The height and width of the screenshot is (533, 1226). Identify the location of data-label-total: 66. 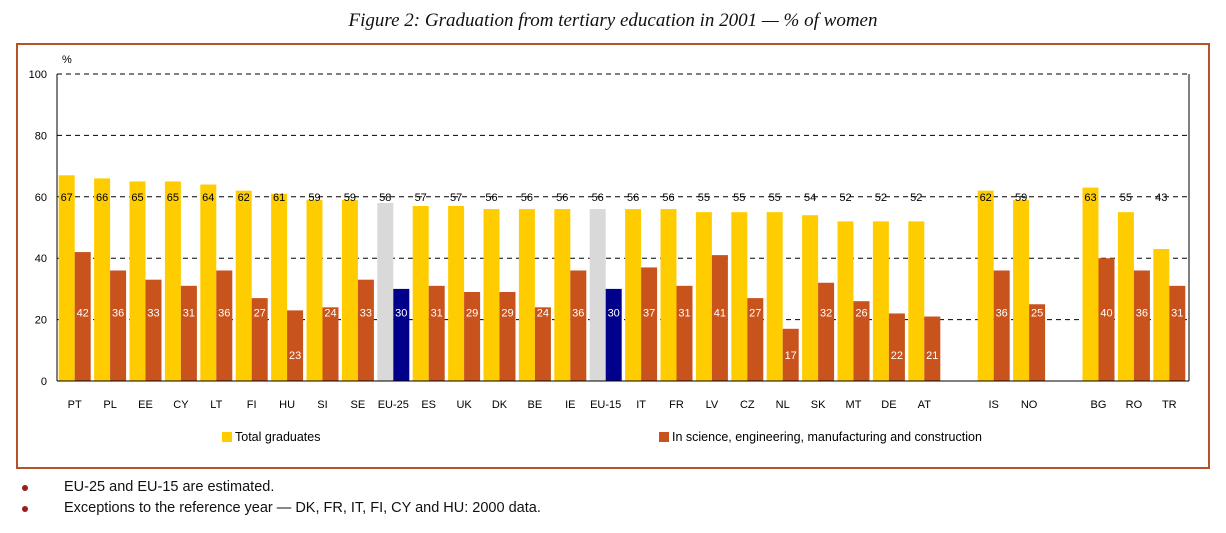
(102, 198).